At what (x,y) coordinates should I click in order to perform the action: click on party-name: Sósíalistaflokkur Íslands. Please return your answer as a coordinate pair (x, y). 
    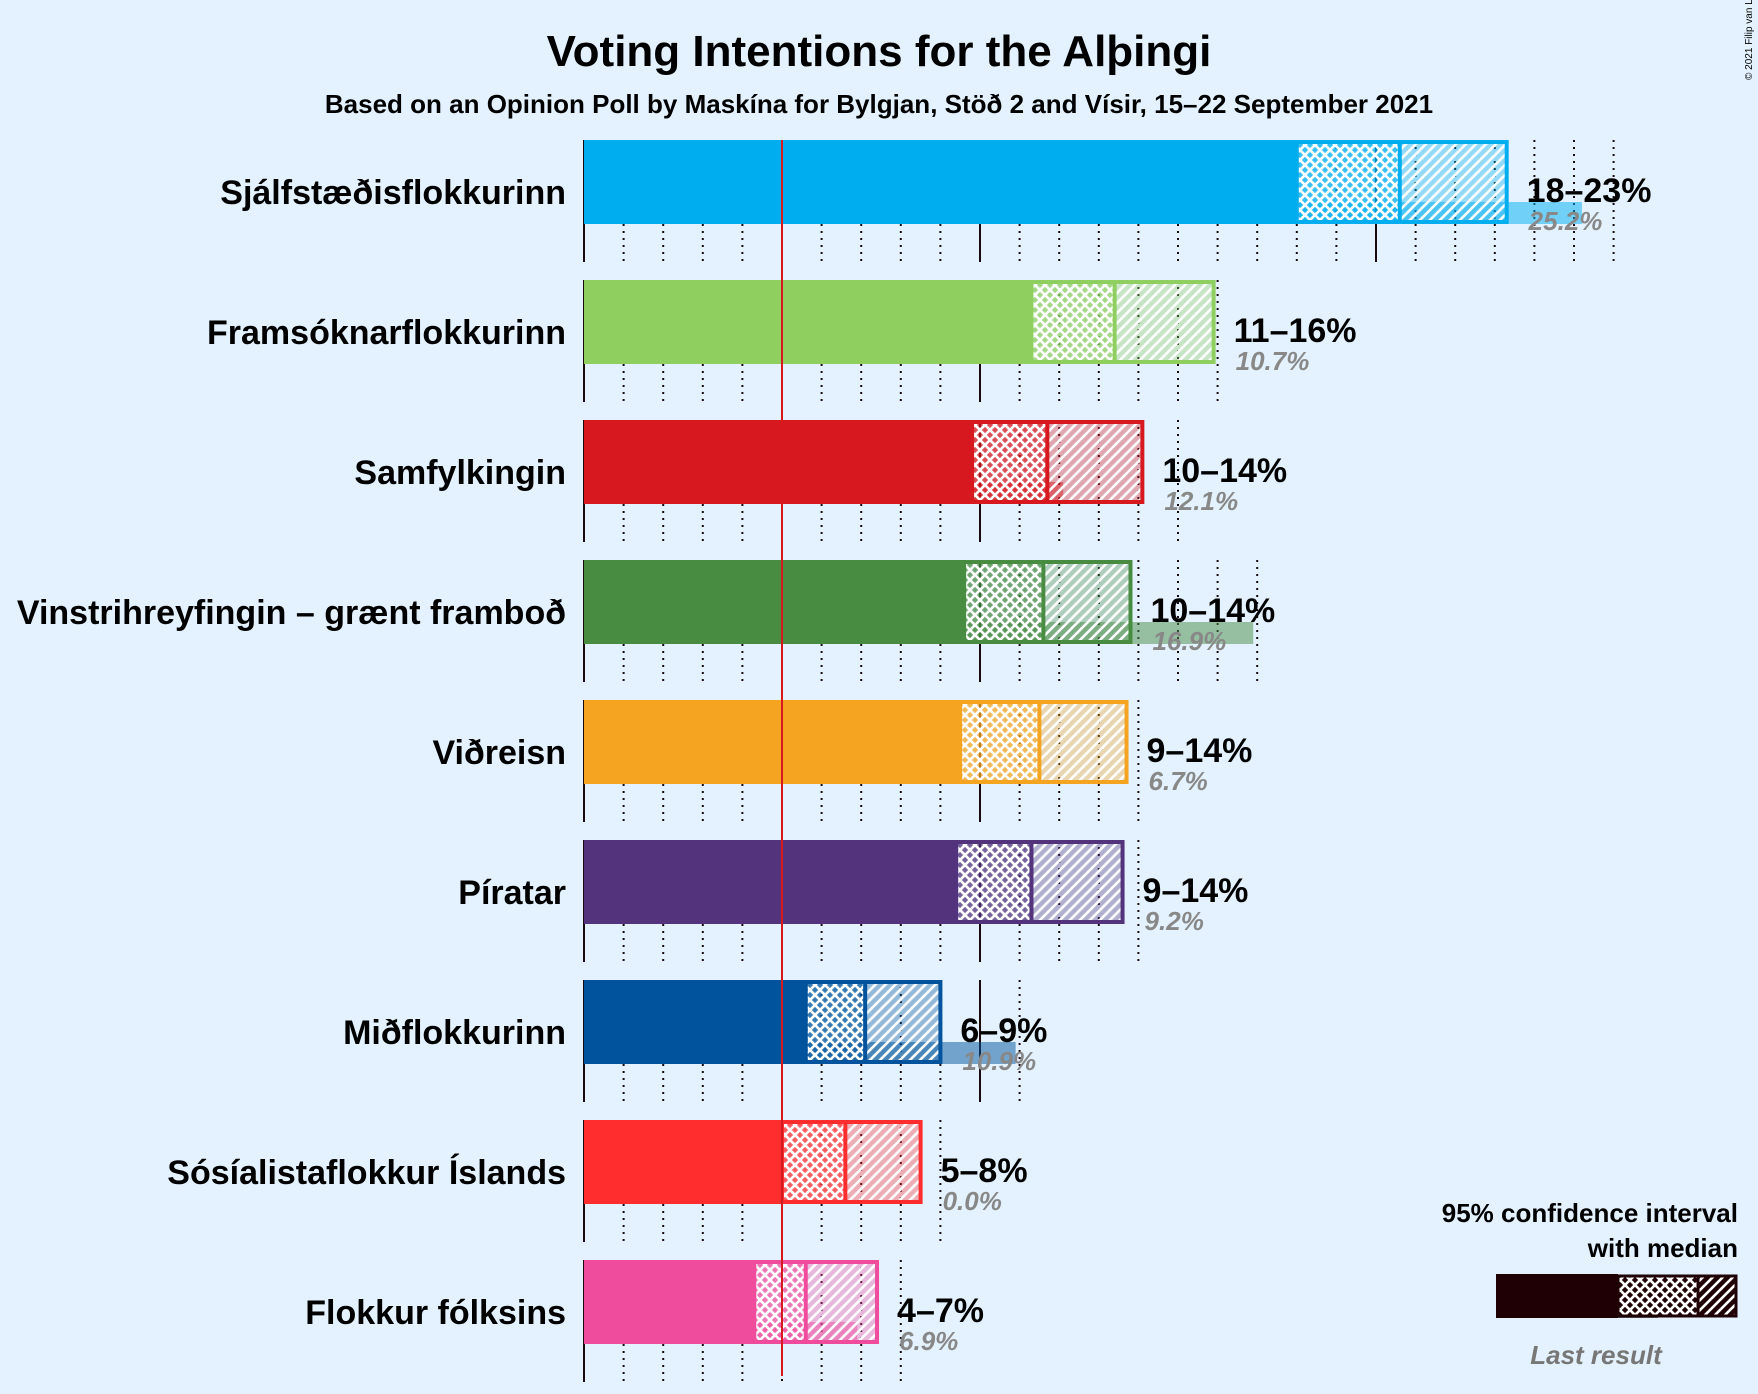
    Looking at the image, I should click on (366, 1173).